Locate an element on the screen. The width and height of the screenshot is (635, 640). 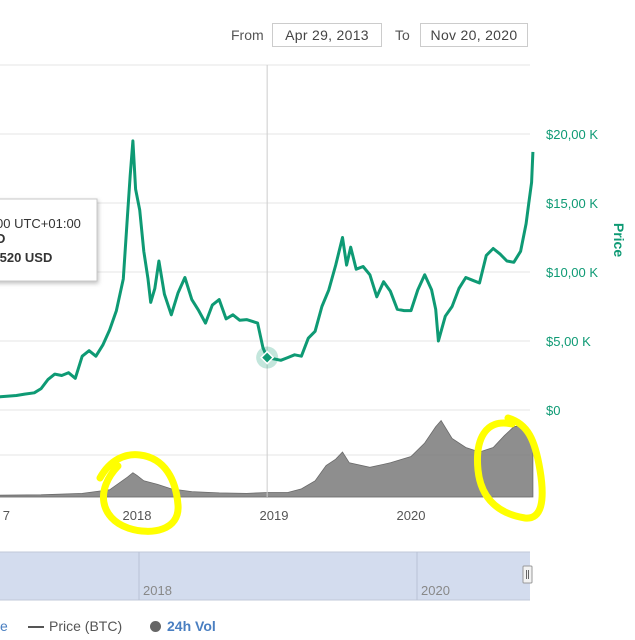
range-navigator: 2018 2020 is located at coordinates (266, 576).